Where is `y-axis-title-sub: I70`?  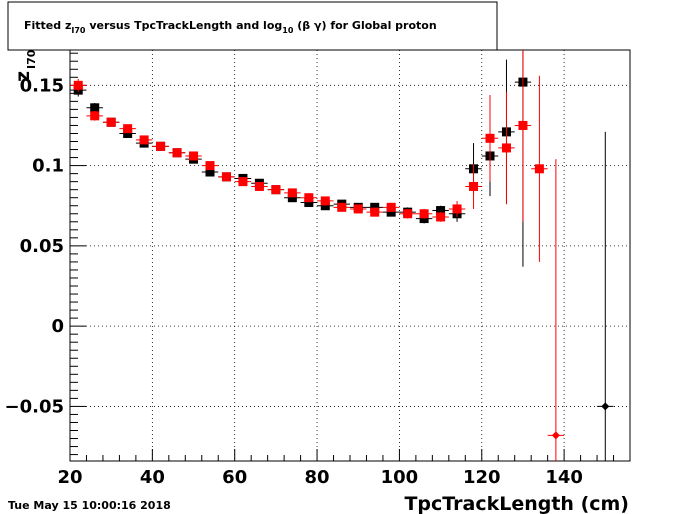
y-axis-title-sub: I70 is located at coordinates (31, 59).